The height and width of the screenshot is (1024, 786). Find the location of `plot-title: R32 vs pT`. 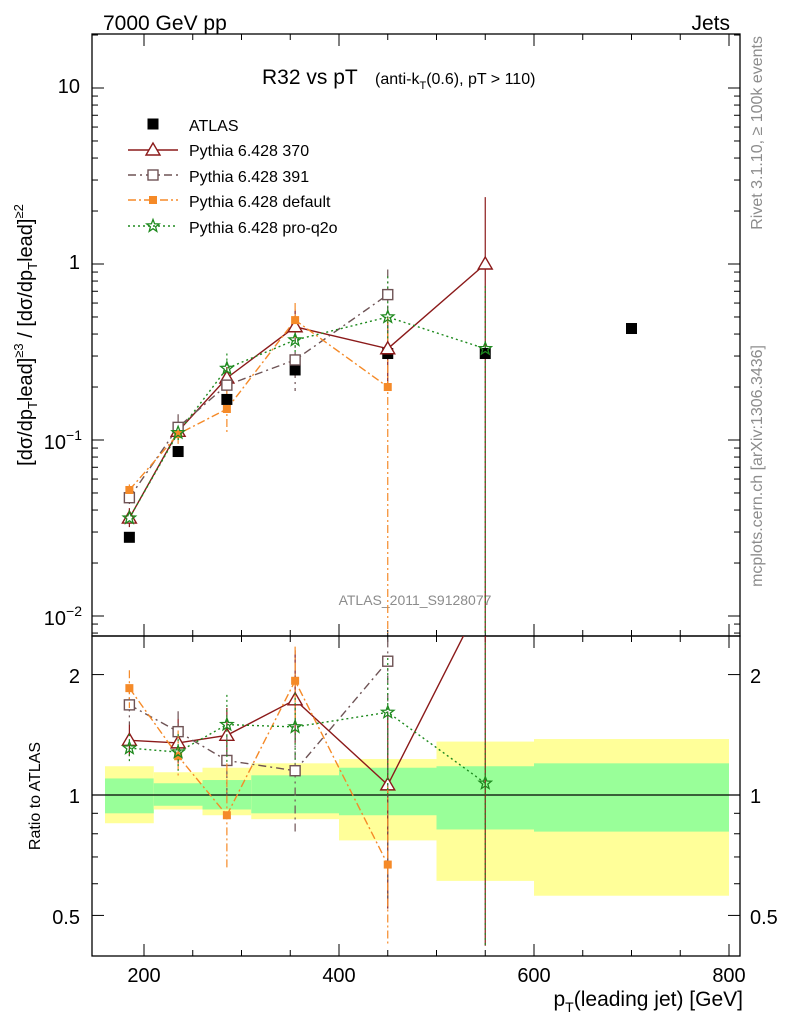

plot-title: R32 vs pT is located at coordinates (310, 77).